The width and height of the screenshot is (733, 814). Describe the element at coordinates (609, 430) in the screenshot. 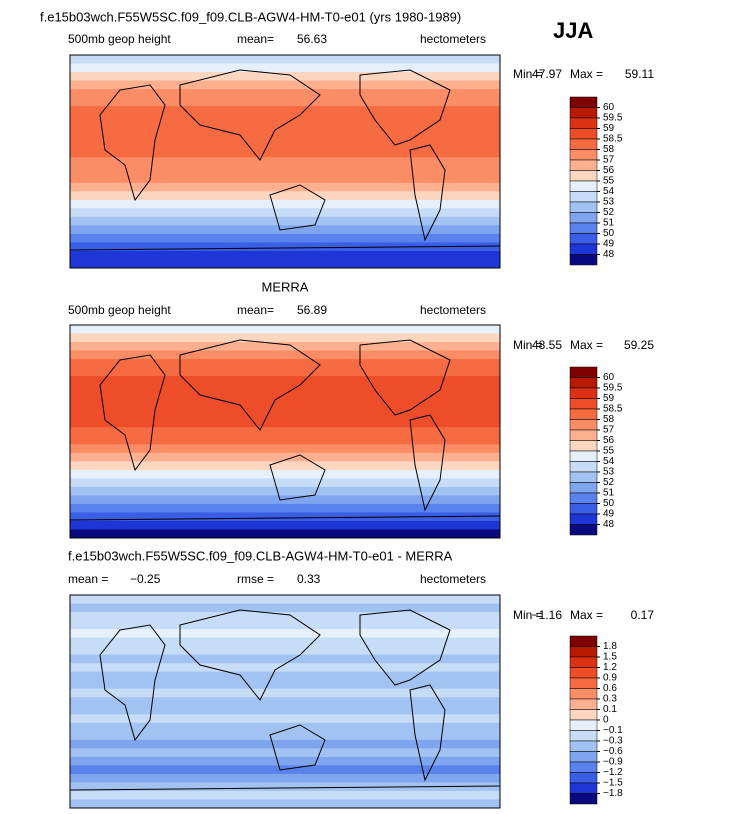

I see `colorbar-label: 57` at that location.